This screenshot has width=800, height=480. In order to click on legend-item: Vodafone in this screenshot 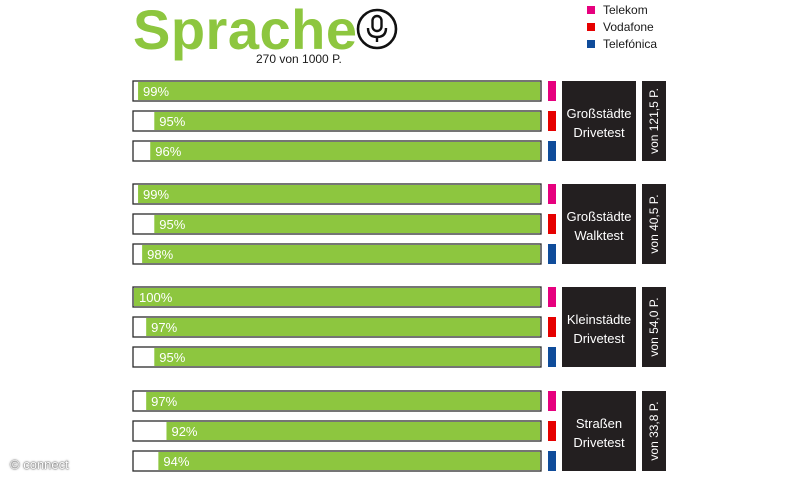, I will do `click(620, 27)`.